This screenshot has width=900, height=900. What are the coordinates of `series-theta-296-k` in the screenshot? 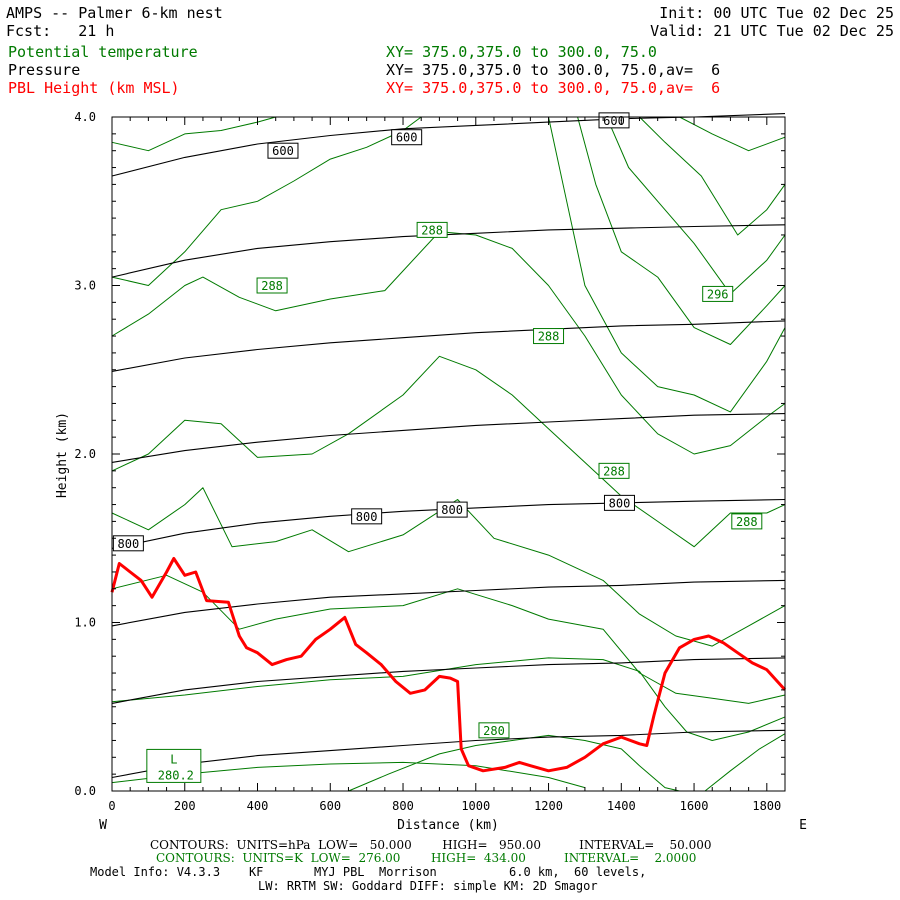 It's located at (696, 205).